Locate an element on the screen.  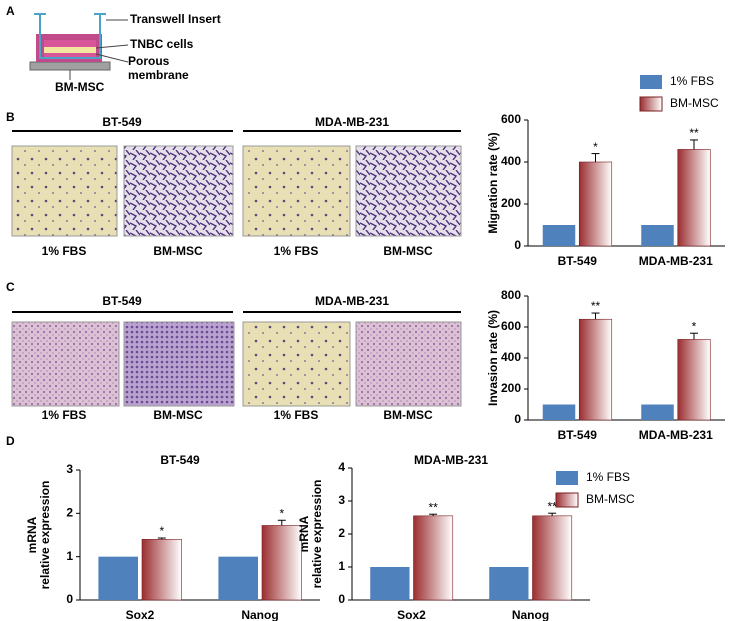
panel-label: A is located at coordinates (10, 11).